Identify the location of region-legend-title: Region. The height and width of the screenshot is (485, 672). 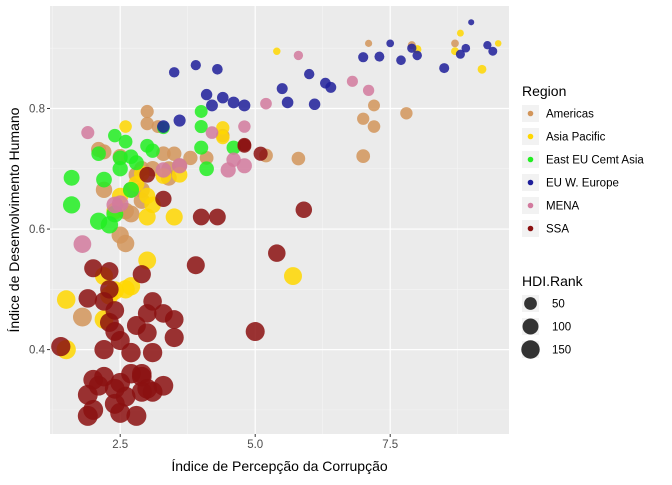
(544, 91).